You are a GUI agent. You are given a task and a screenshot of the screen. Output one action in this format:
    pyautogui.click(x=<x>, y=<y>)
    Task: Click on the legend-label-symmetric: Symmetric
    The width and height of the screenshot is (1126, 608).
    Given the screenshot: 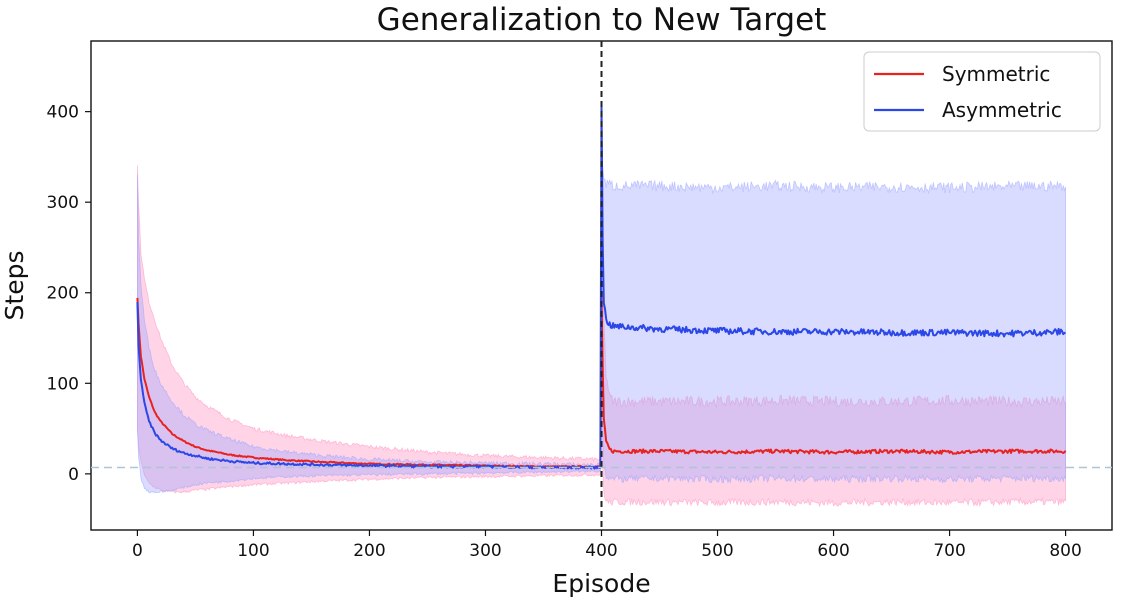 What is the action you would take?
    pyautogui.click(x=996, y=74)
    